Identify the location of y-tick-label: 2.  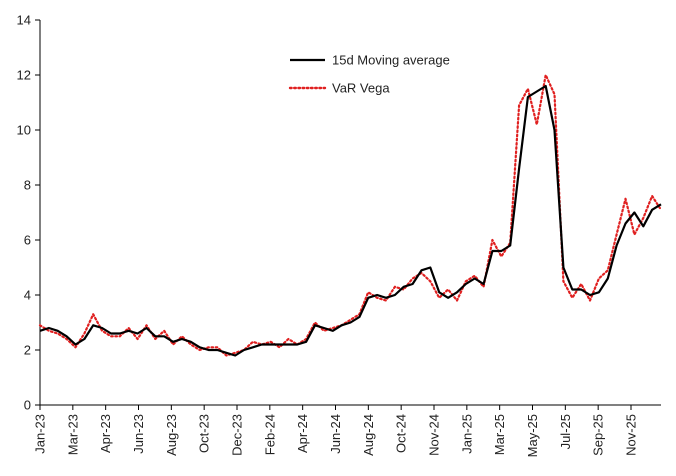
(27, 350).